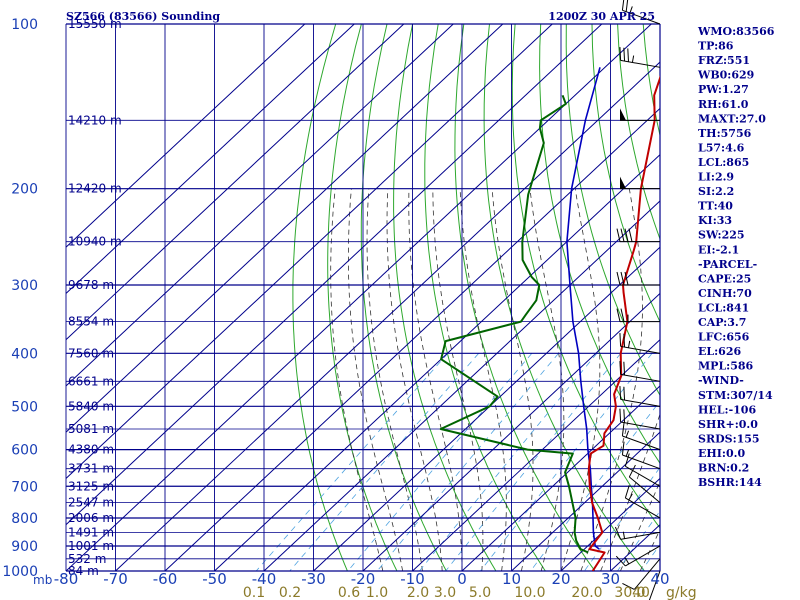 The image size is (800, 600). What do you see at coordinates (681, 592) in the screenshot?
I see `mixing-ratio-unit: g/kg` at bounding box center [681, 592].